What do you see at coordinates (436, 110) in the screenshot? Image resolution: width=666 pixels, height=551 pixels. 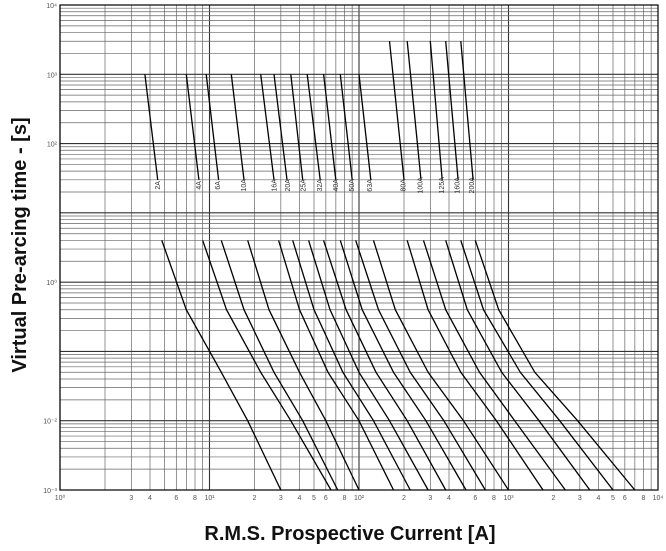 I see `curve-125a-upper` at bounding box center [436, 110].